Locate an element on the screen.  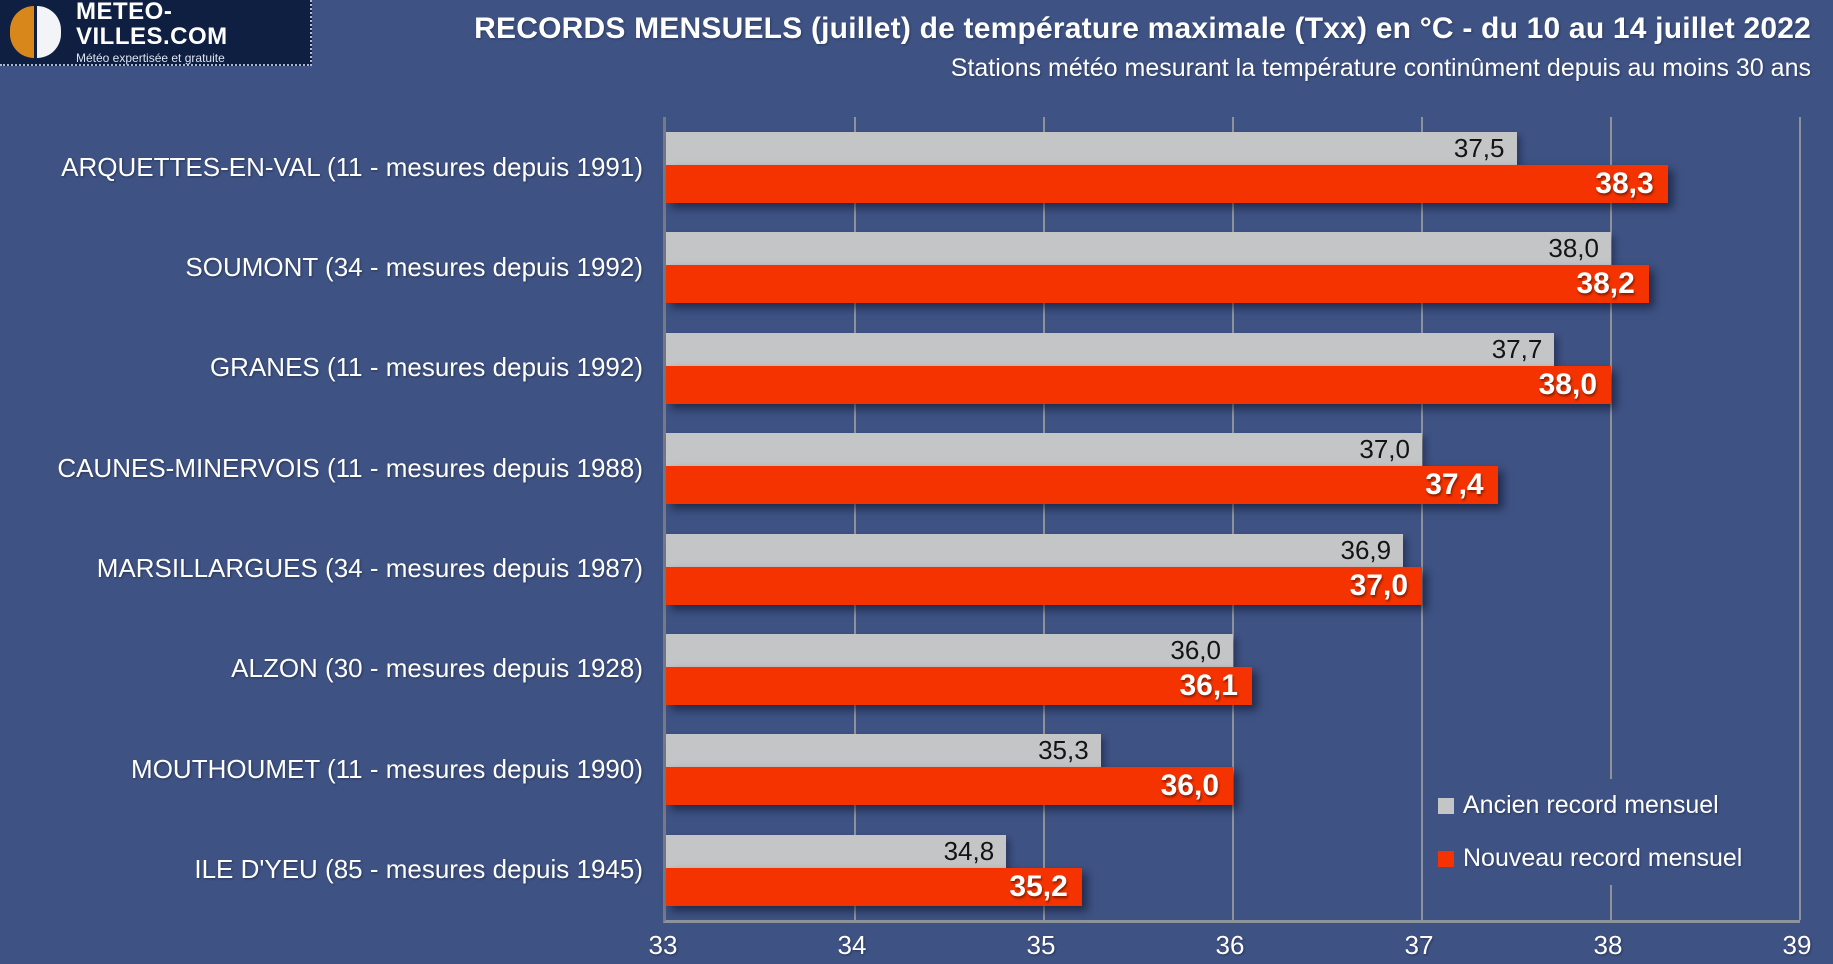
x-axis: 33 34 35 36 37 38 39 is located at coordinates (1230, 945).